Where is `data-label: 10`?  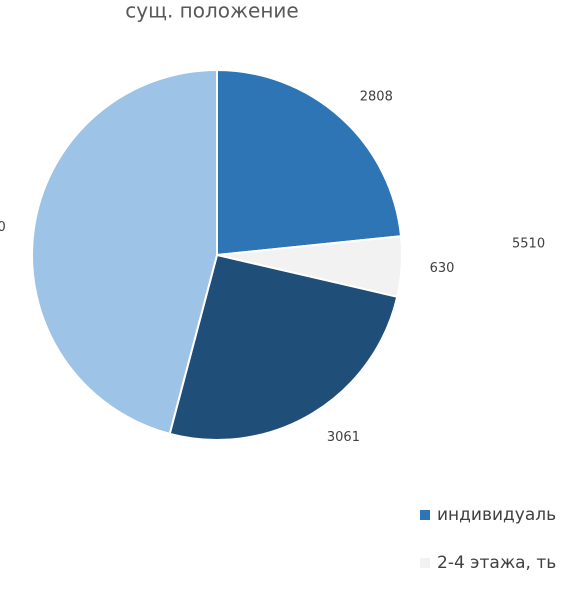 data-label: 10 is located at coordinates (3, 227).